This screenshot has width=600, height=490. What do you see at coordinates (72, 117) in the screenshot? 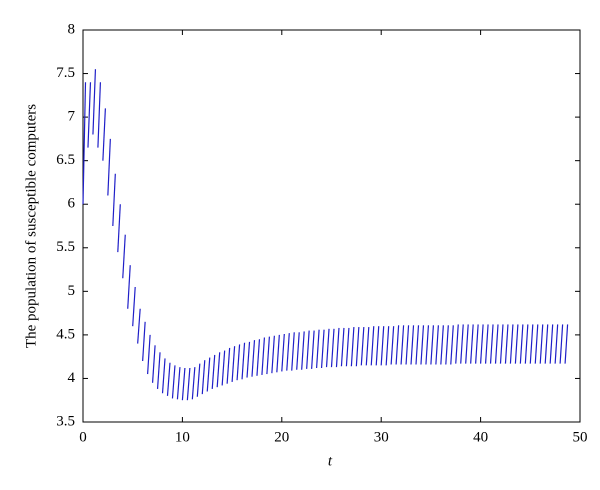
I see `y-tick-label: 7` at bounding box center [72, 117].